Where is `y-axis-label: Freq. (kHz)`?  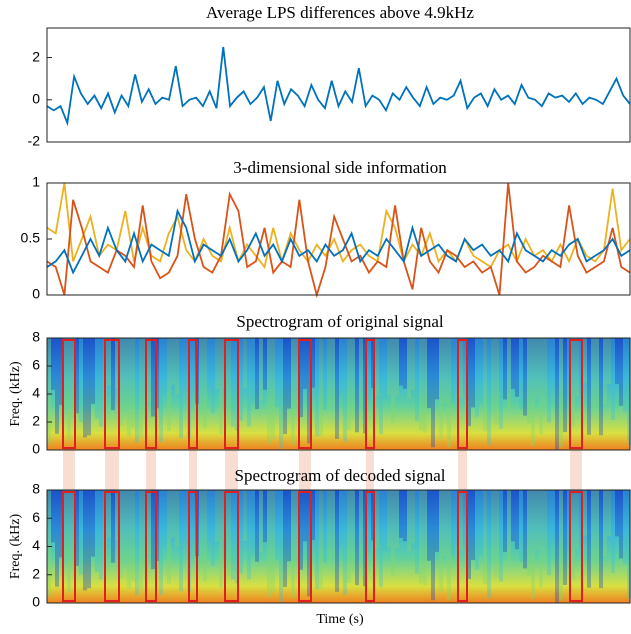 y-axis-label: Freq. (kHz) is located at coordinates (15, 547).